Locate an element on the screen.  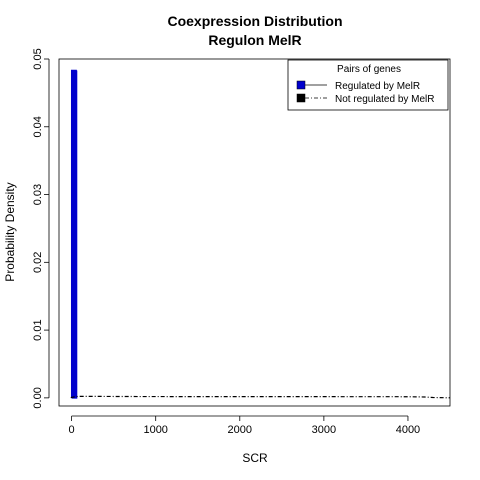
x-tick-label: 3000 is located at coordinates (324, 430).